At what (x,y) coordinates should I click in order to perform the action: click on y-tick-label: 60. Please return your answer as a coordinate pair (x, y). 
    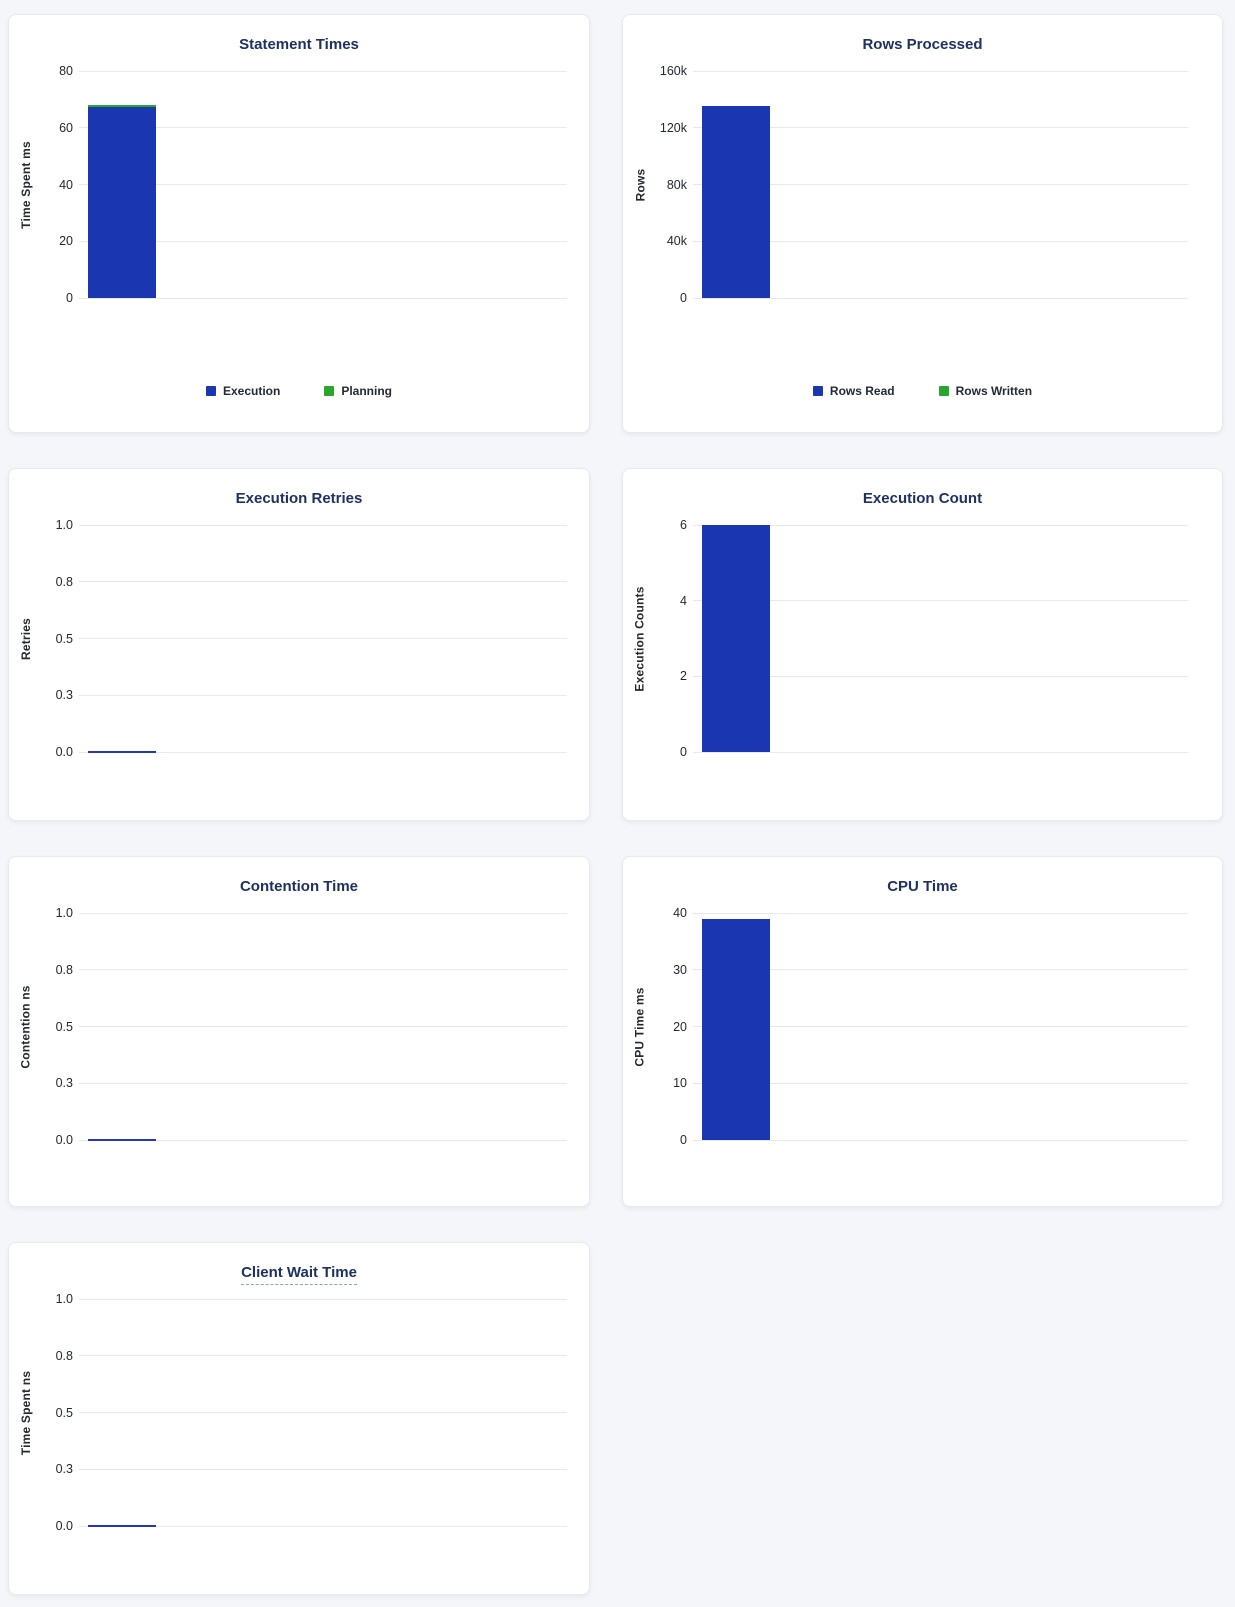
    Looking at the image, I should click on (66, 127).